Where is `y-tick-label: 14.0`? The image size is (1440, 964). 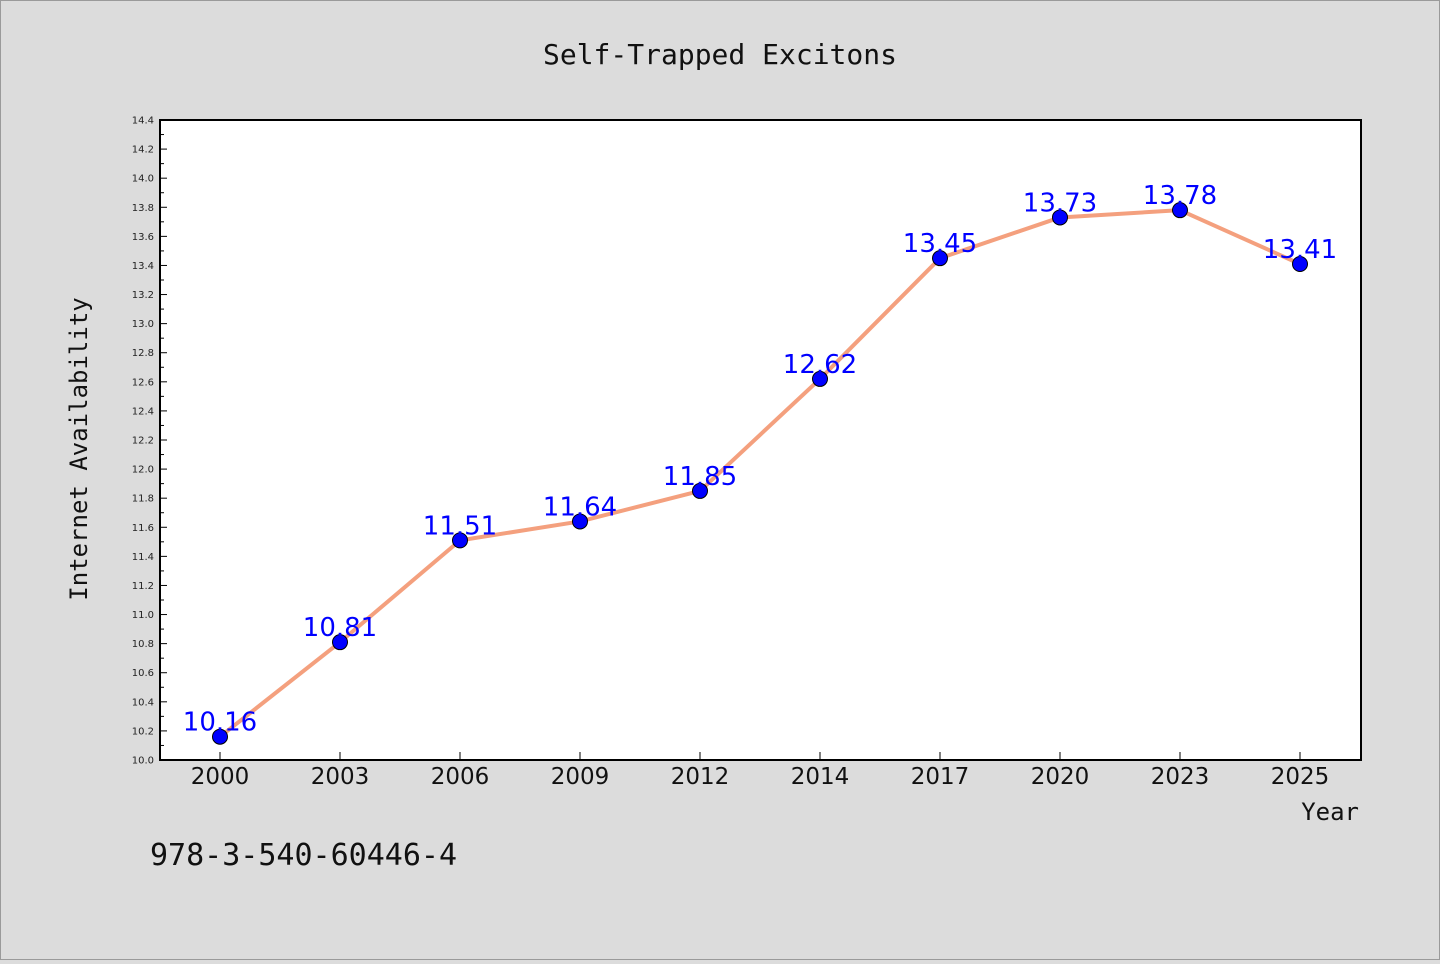
y-tick-label: 14.0 is located at coordinates (143, 179).